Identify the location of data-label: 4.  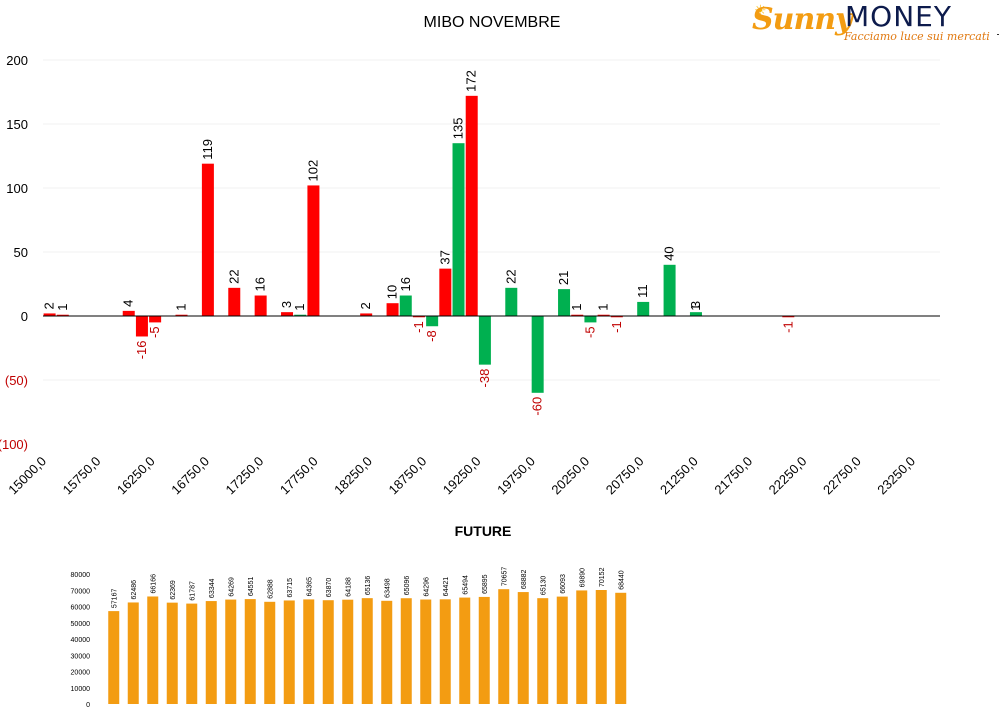
(128, 303).